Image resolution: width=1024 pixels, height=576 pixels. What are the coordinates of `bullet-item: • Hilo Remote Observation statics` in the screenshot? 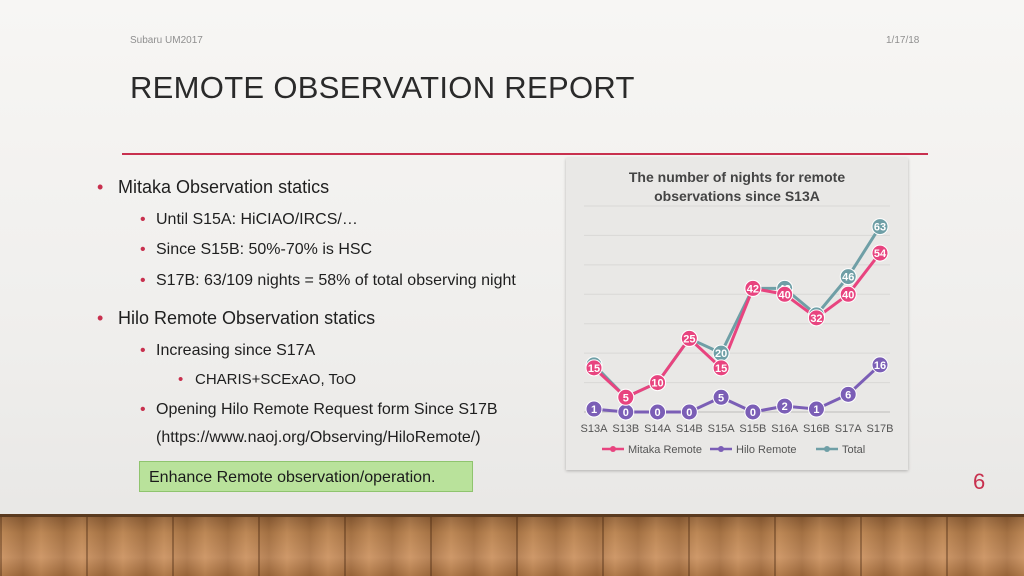 It's located at (236, 318).